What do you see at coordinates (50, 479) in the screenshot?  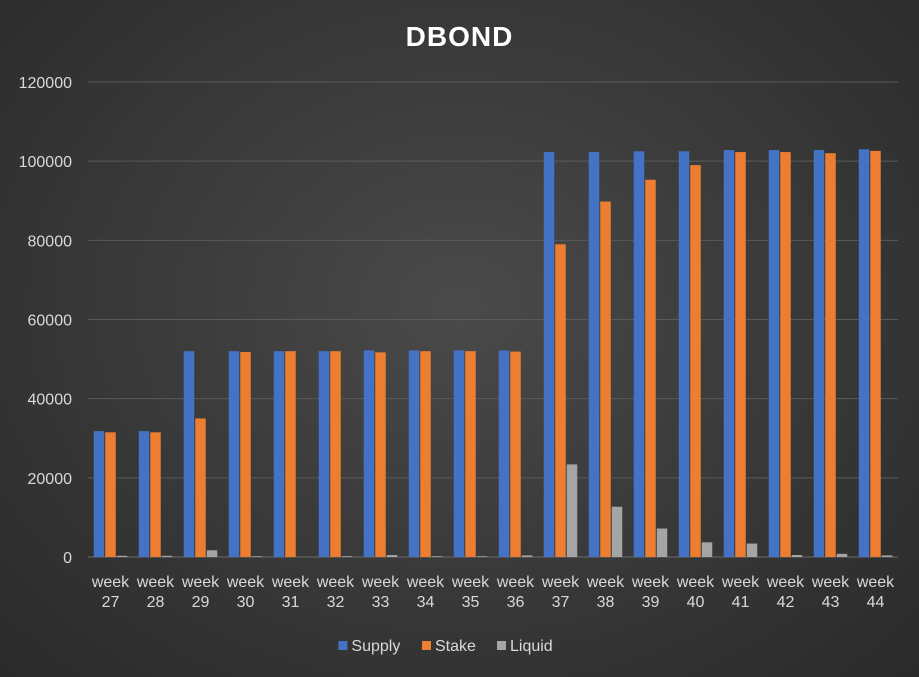 I see `y-tick-label: 20000` at bounding box center [50, 479].